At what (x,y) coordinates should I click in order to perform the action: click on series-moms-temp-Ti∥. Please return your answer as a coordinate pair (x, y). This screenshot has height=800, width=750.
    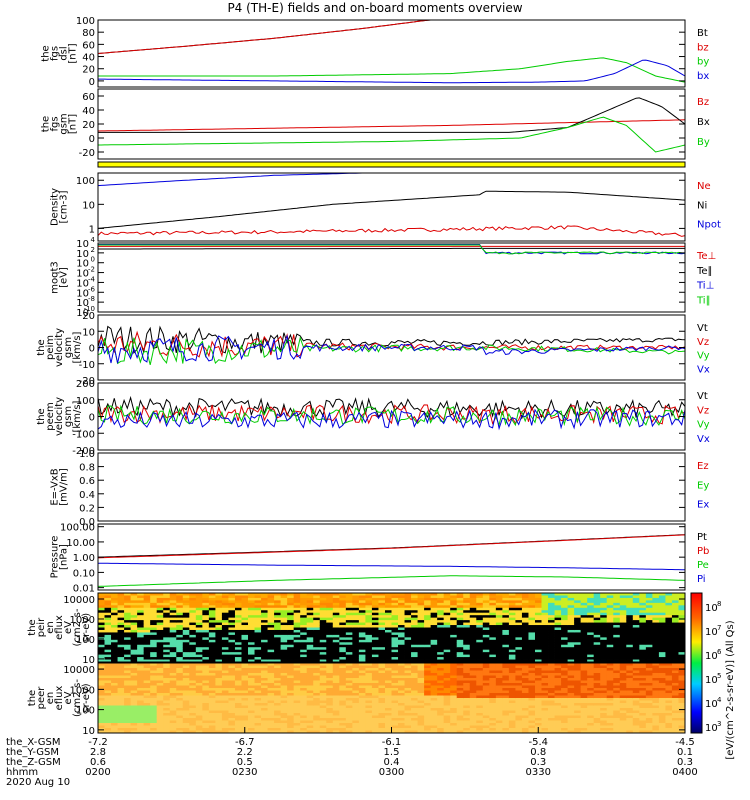
    Looking at the image, I should click on (392, 249).